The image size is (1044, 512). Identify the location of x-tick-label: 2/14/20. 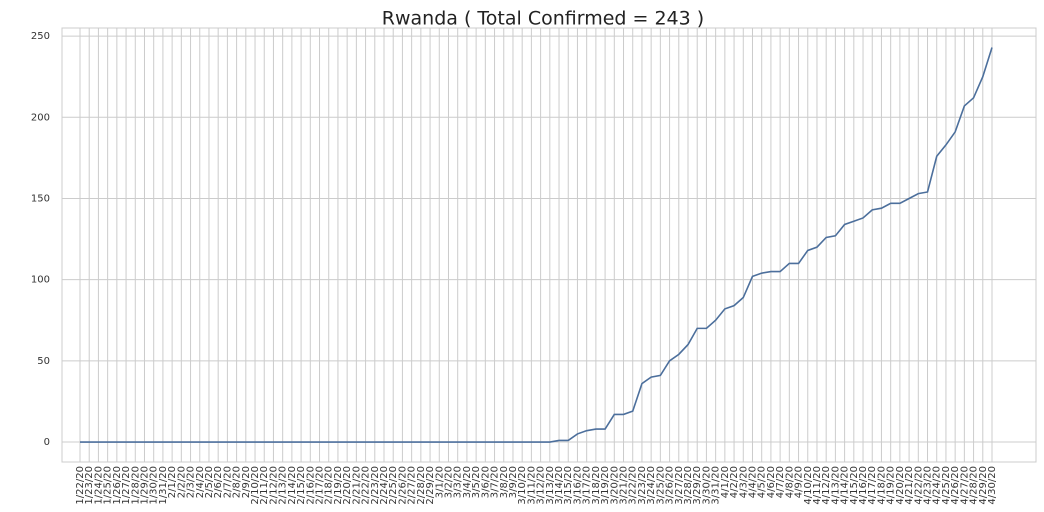
(292, 485).